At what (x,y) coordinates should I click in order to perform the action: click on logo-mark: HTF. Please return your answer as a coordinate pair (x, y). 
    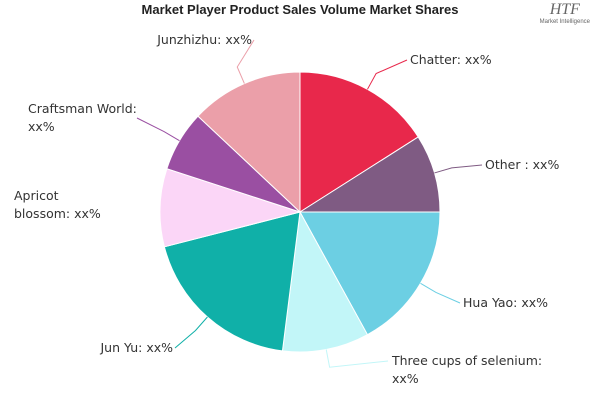
    Looking at the image, I should click on (564, 9).